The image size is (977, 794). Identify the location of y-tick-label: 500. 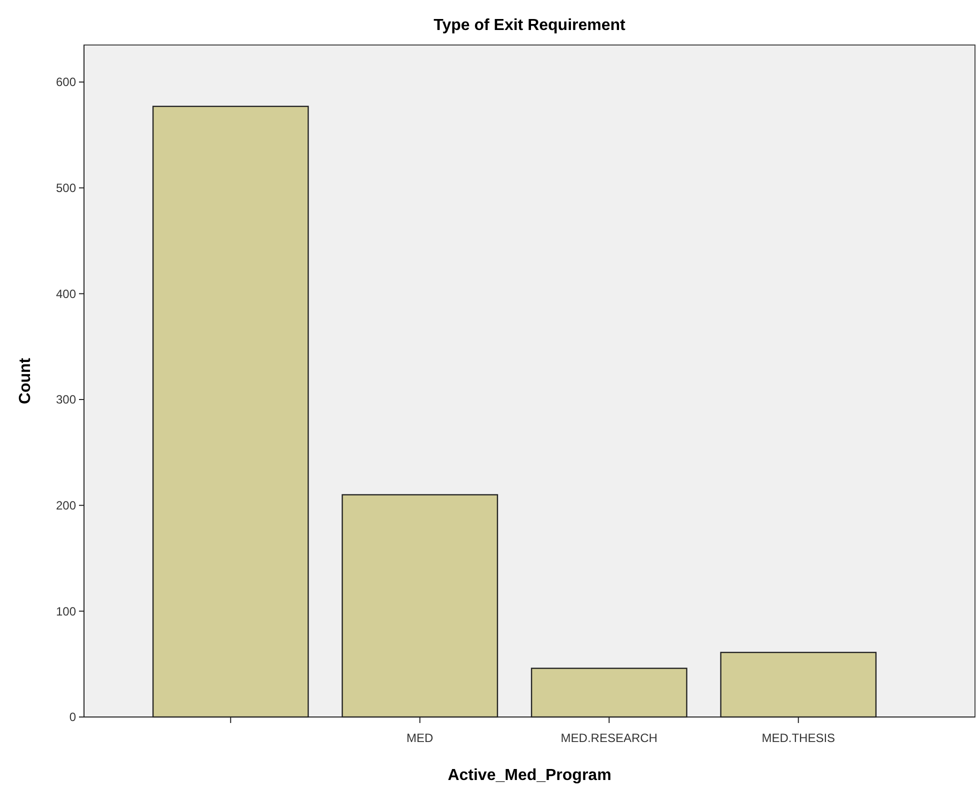
(66, 188).